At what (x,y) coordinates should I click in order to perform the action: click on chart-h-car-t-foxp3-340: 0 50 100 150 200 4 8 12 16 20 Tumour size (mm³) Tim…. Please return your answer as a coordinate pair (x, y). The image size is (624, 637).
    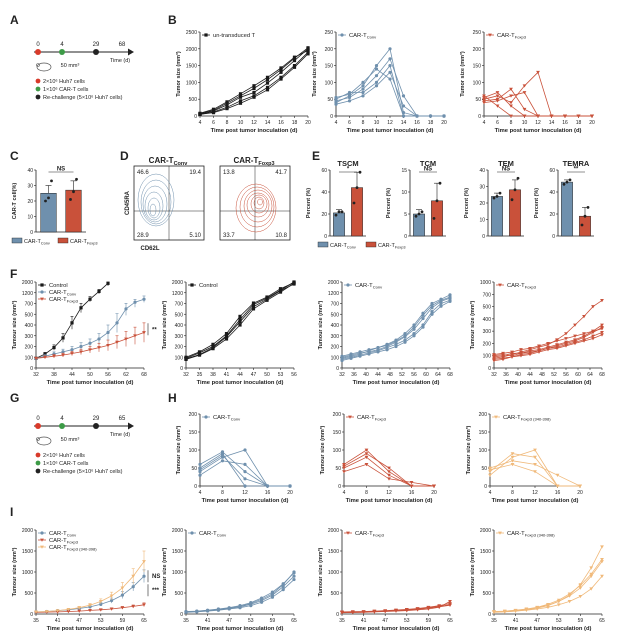
    Looking at the image, I should click on (524, 458).